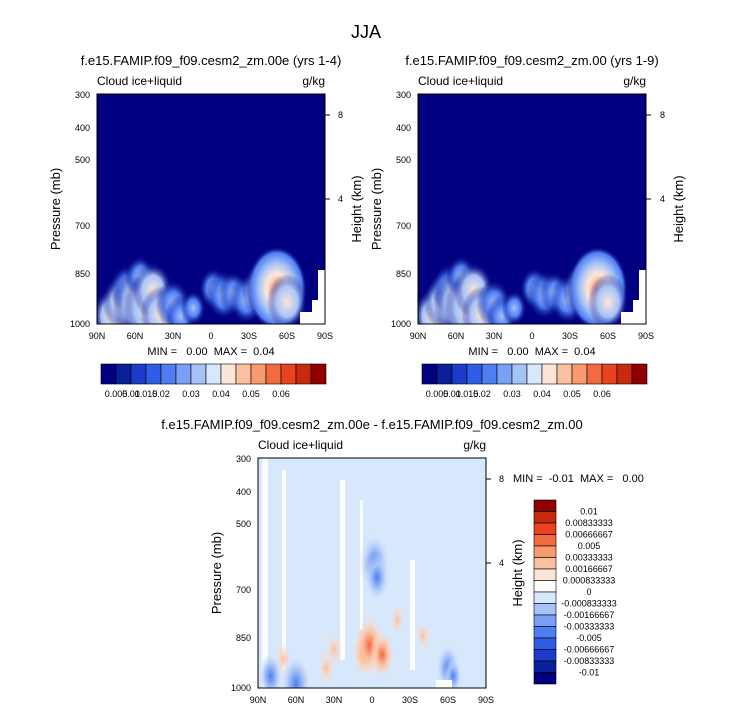  What do you see at coordinates (334, 157) in the screenshot?
I see `panel-1-height-ticks: 8 4` at bounding box center [334, 157].